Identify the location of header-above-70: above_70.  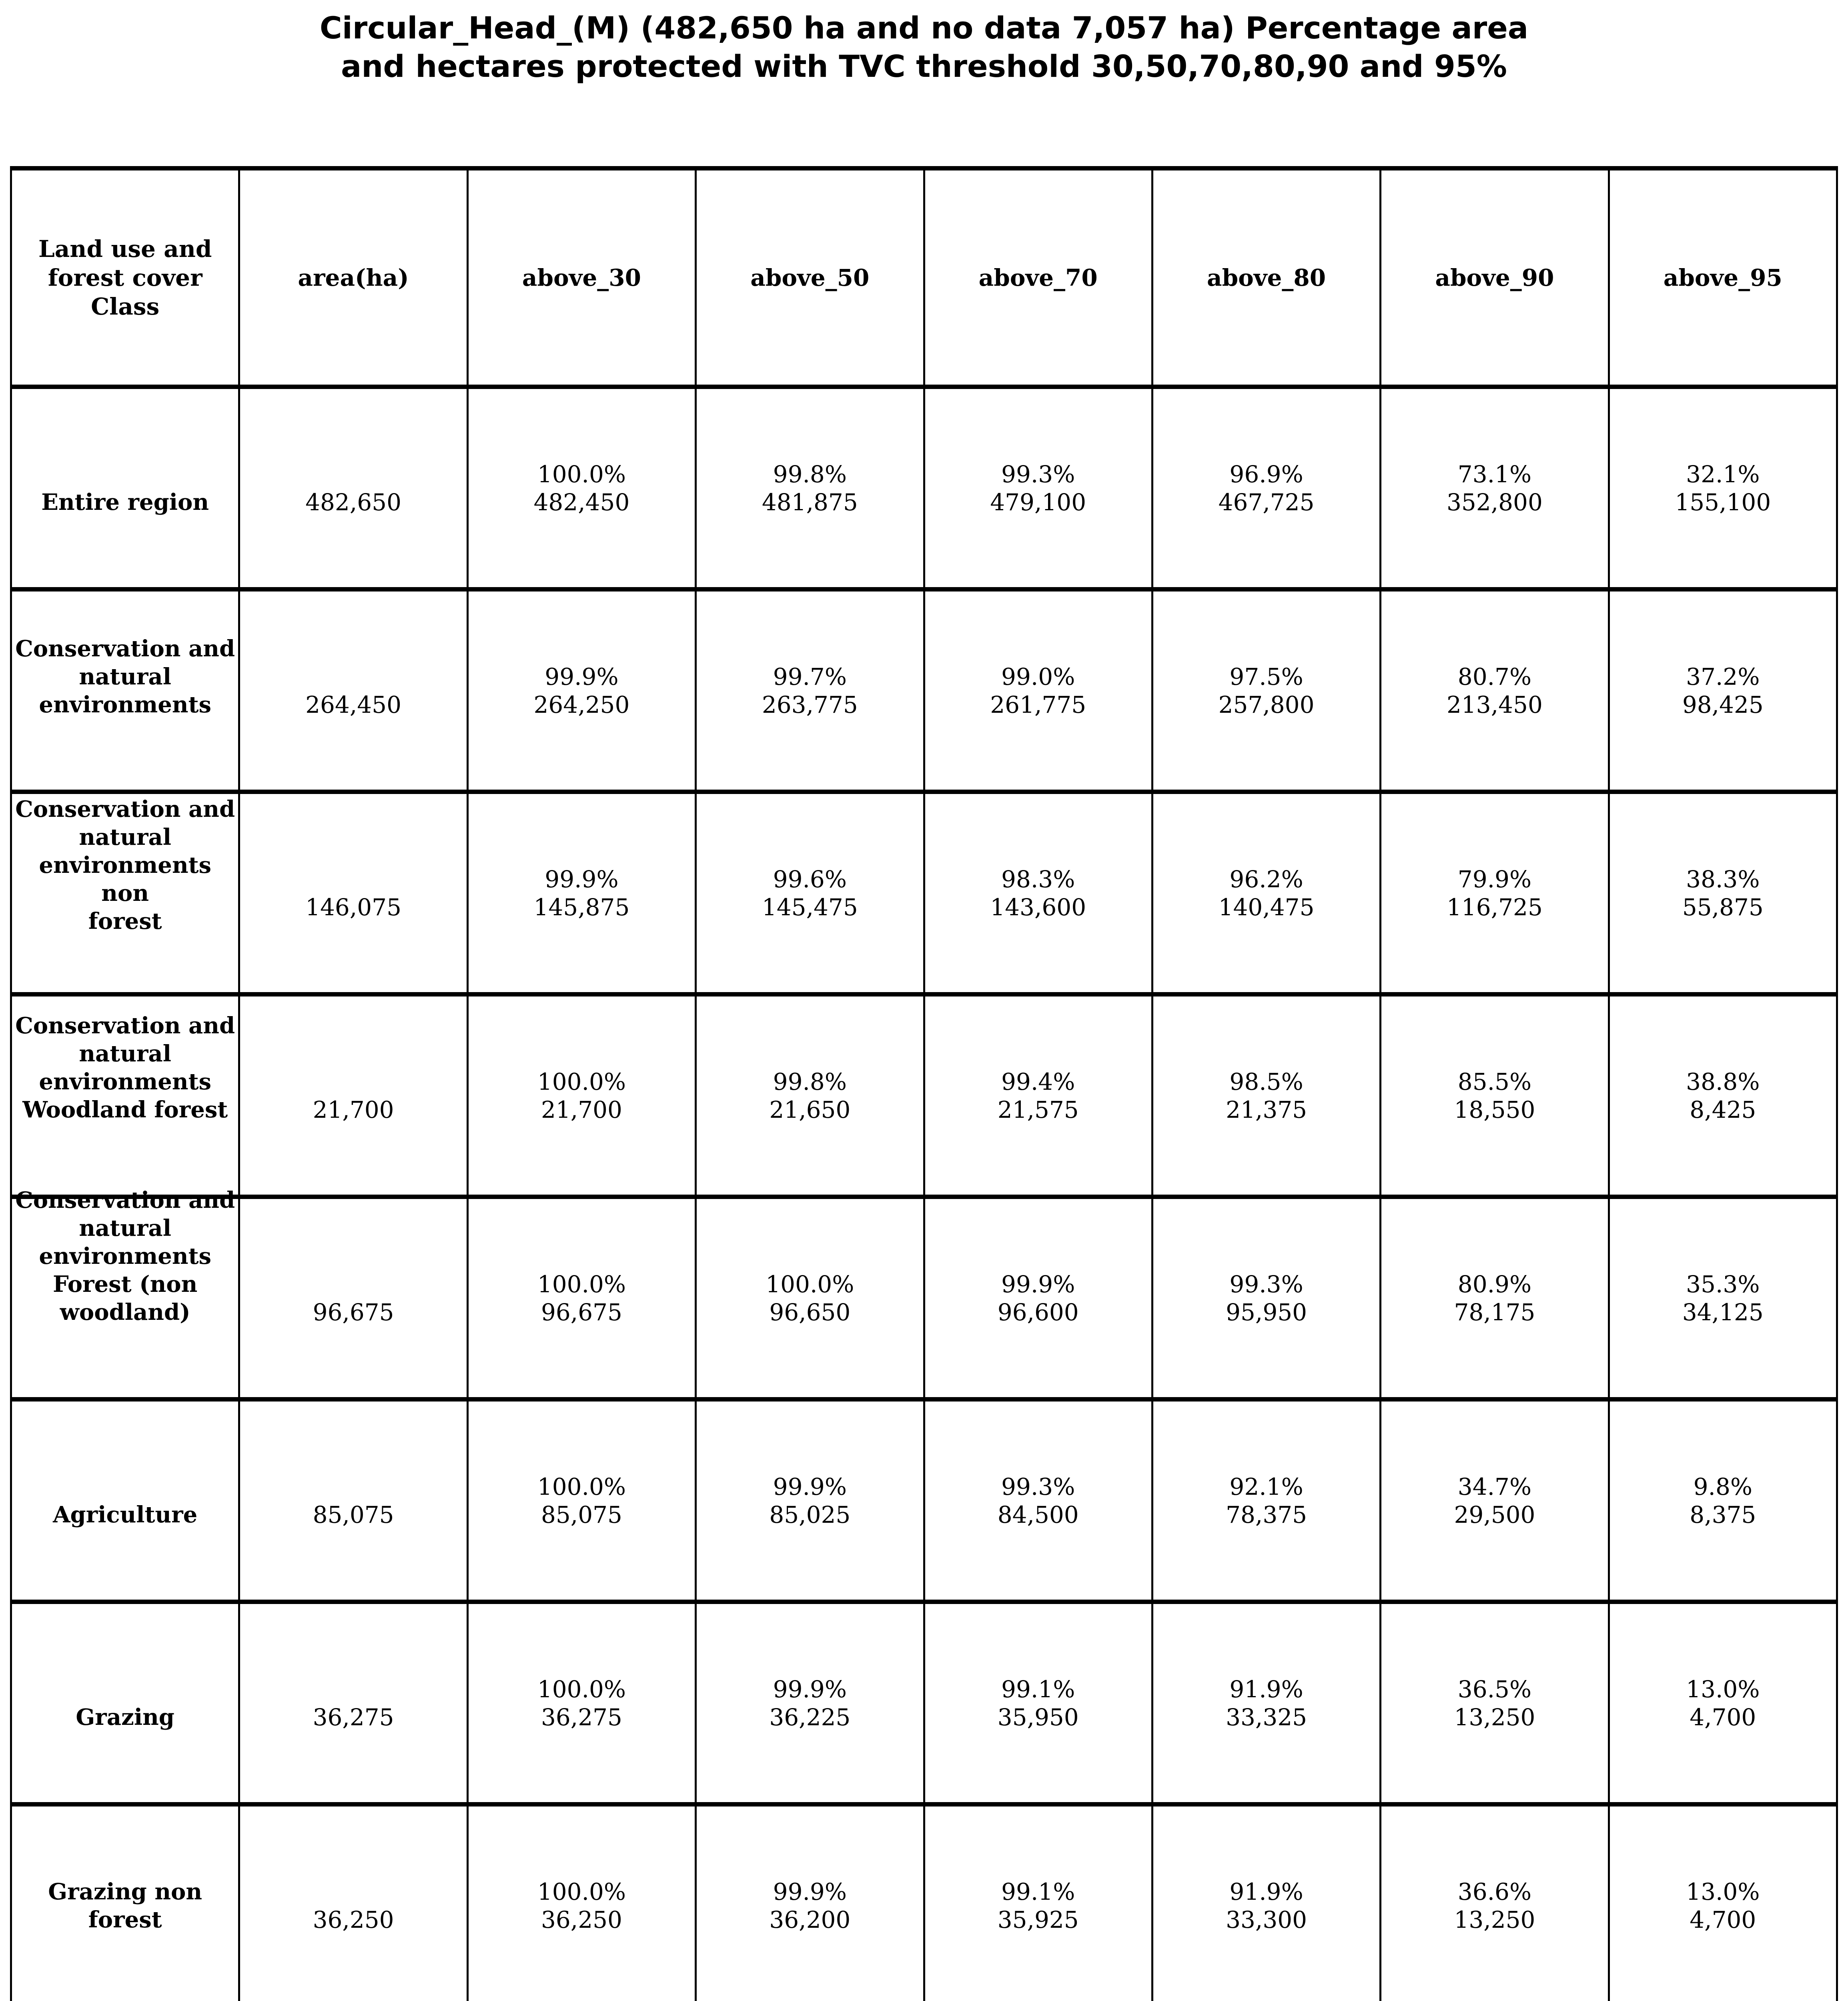
(1039, 277).